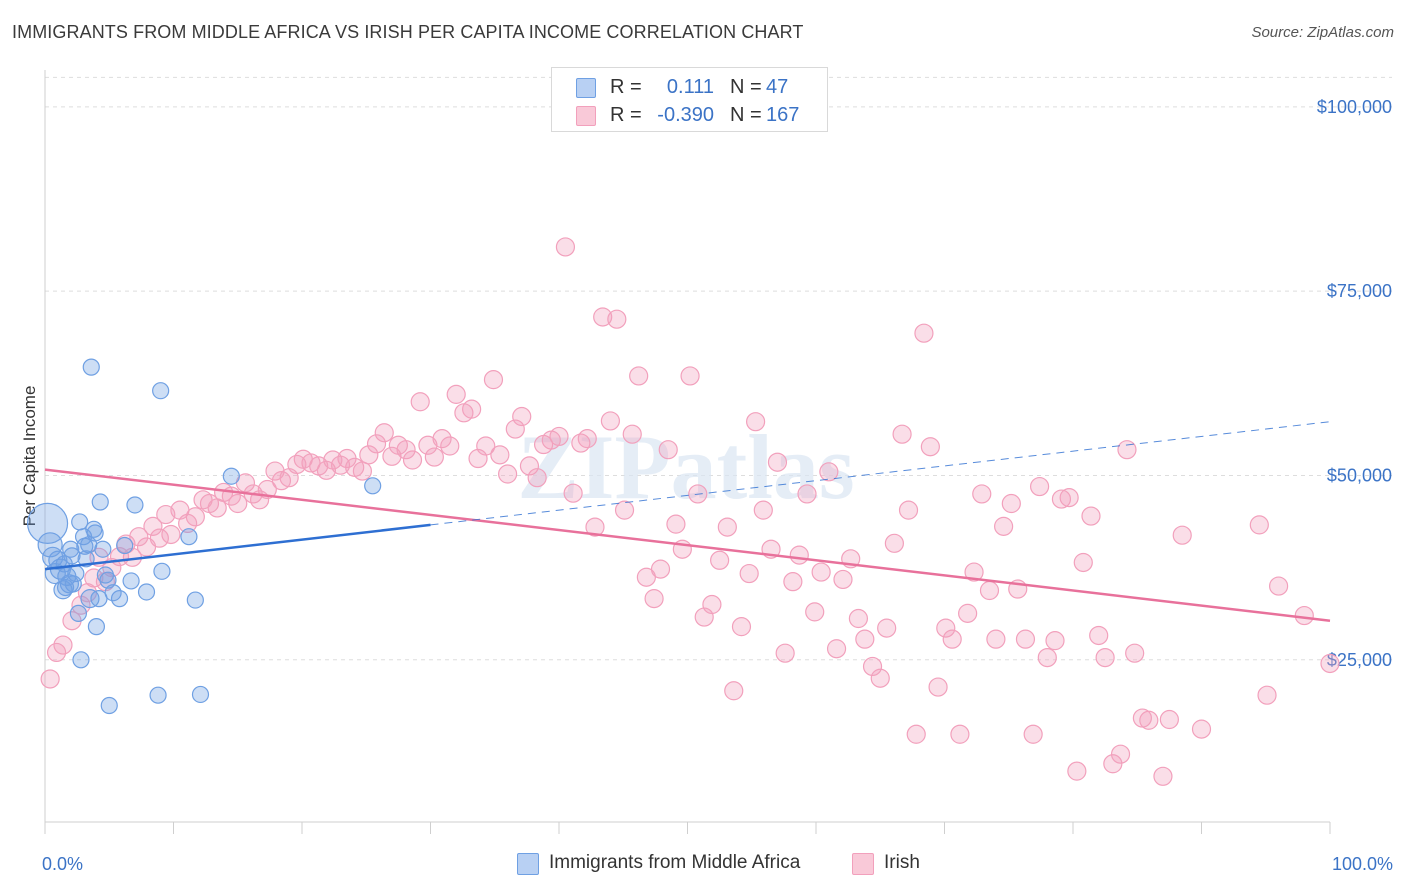 The height and width of the screenshot is (892, 1406). Describe the element at coordinates (717, 864) in the screenshot. I see `x-tick-labels: 0.0% 100.0%` at that location.